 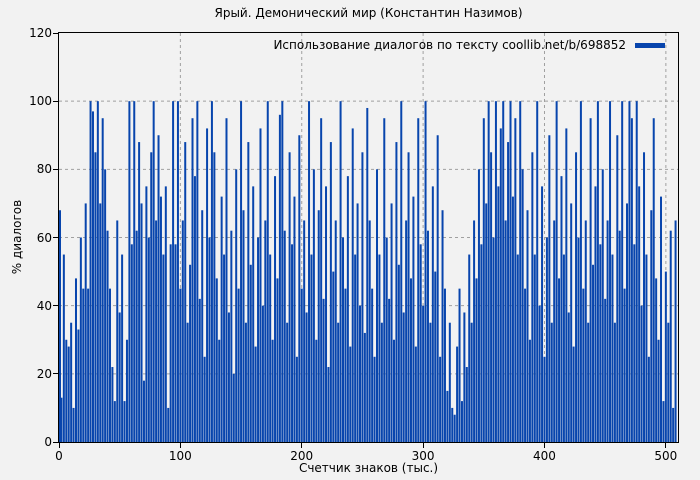 What do you see at coordinates (44, 169) in the screenshot?
I see `y-tick-label: 80` at bounding box center [44, 169].